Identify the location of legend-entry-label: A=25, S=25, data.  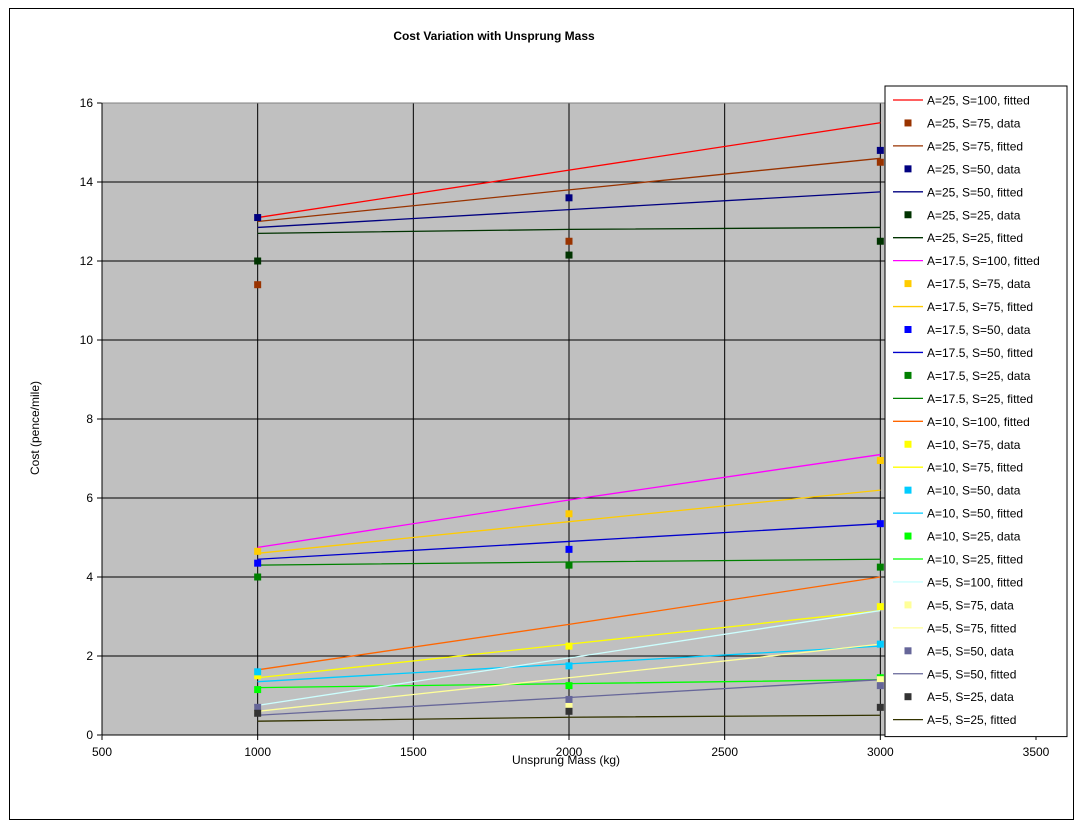
(974, 215).